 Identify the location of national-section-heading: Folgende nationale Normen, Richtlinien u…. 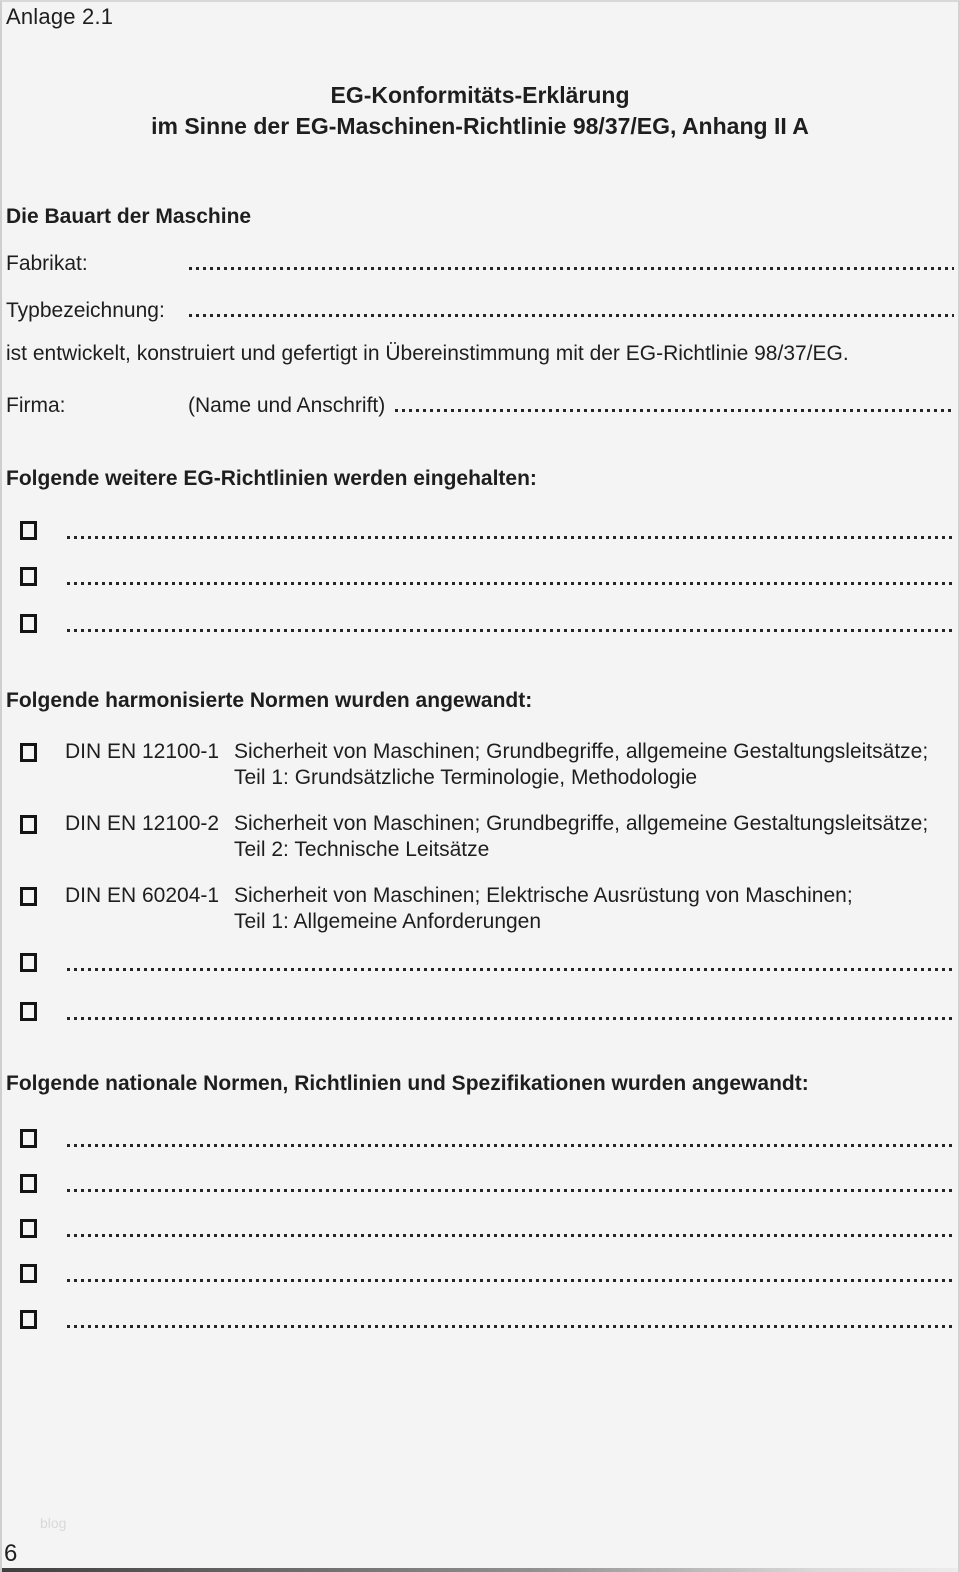
(407, 1083).